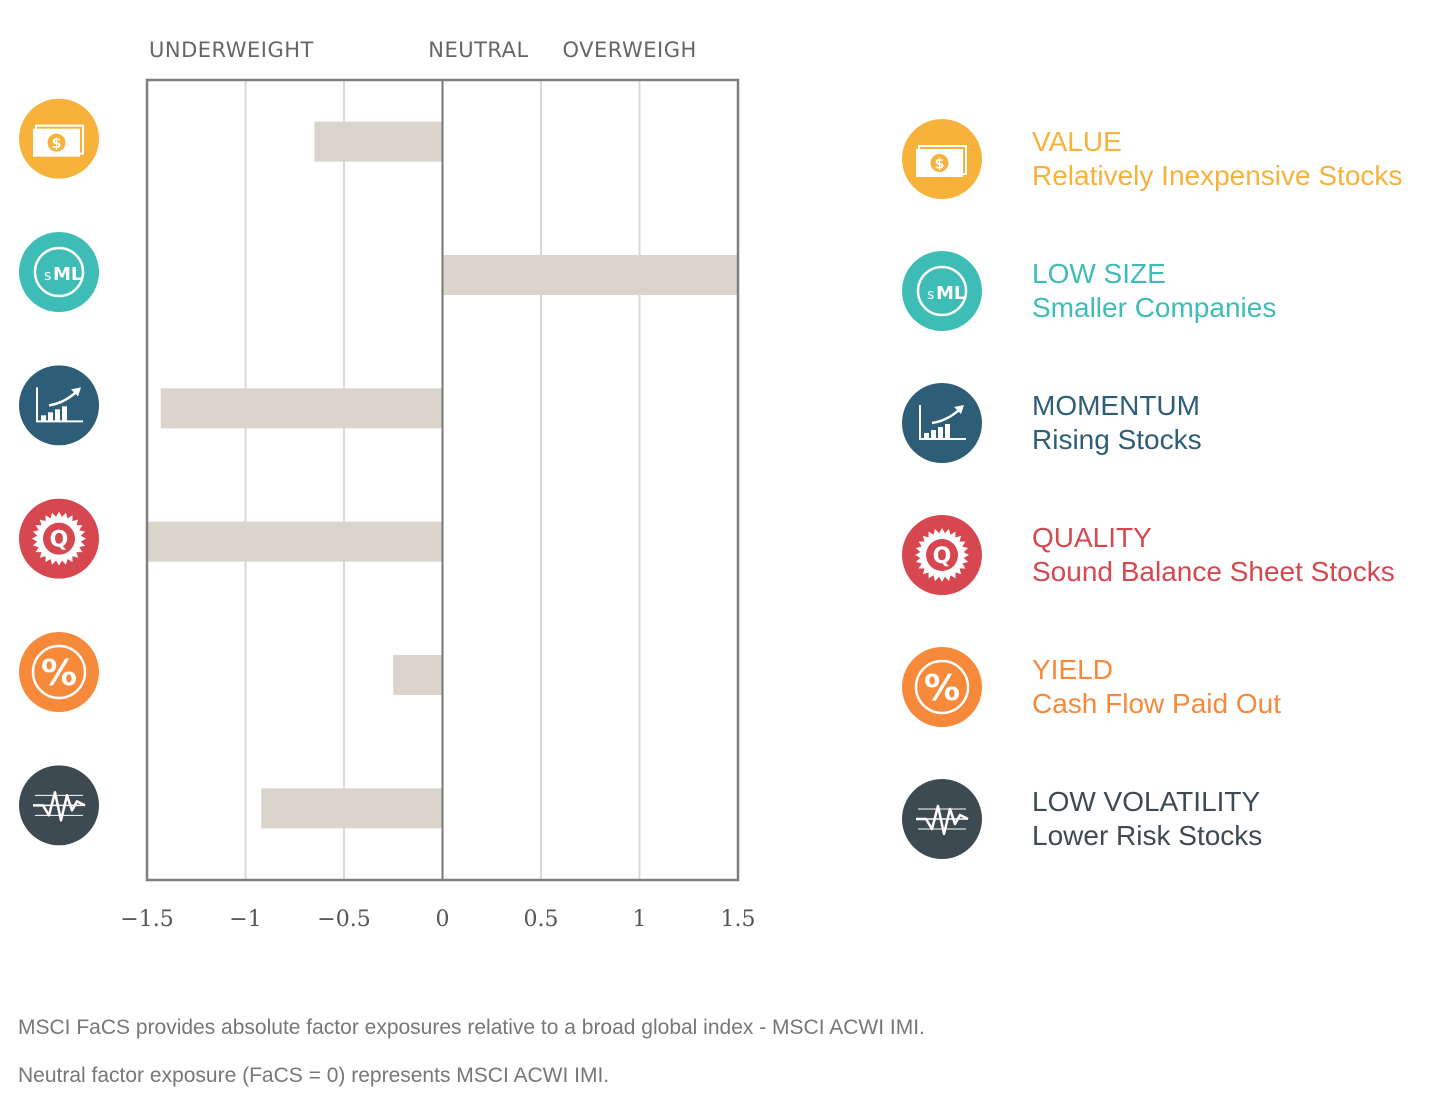  Describe the element at coordinates (1167, 687) in the screenshot. I see `legend-item-yield: % YIELD Cash Flow Paid Out` at that location.